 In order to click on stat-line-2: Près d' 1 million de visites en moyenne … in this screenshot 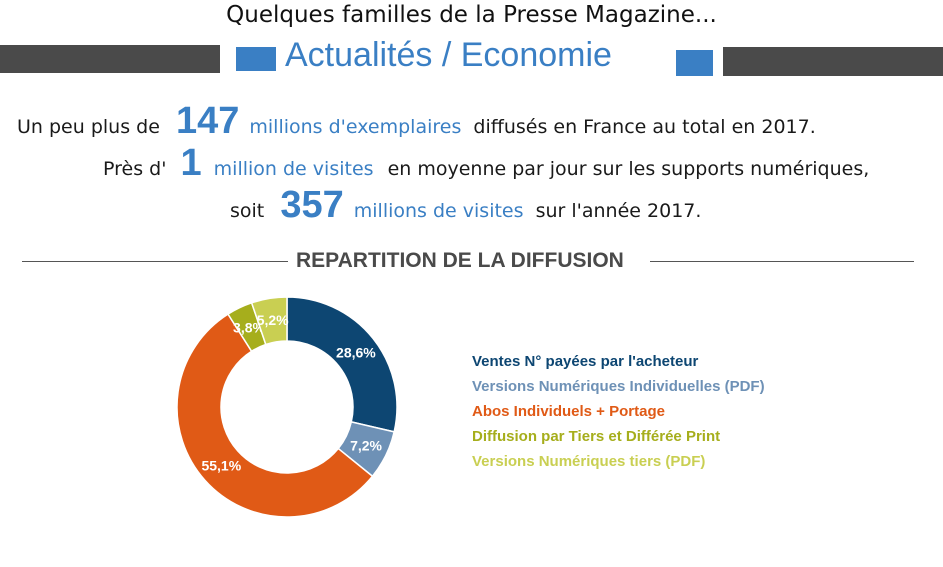, I will do `click(486, 163)`.